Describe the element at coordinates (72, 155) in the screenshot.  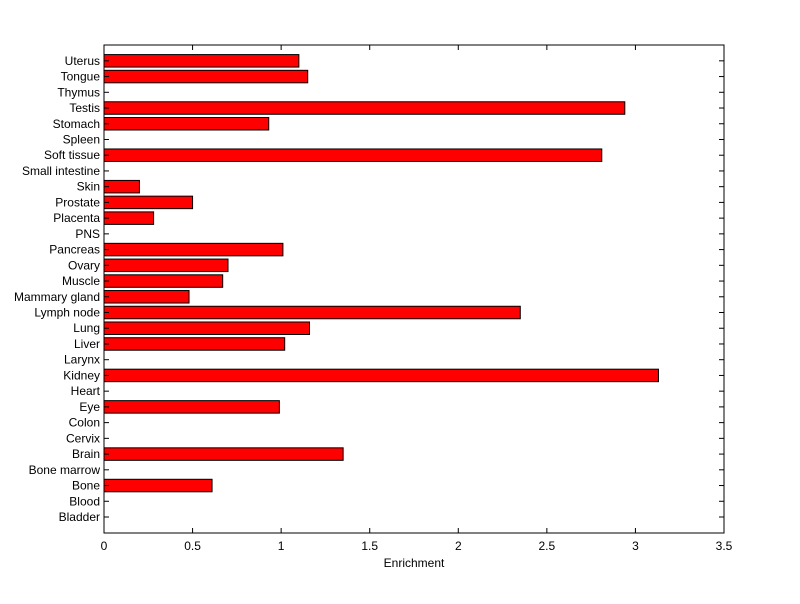
I see `y-tick-label: Soft tissue` at that location.